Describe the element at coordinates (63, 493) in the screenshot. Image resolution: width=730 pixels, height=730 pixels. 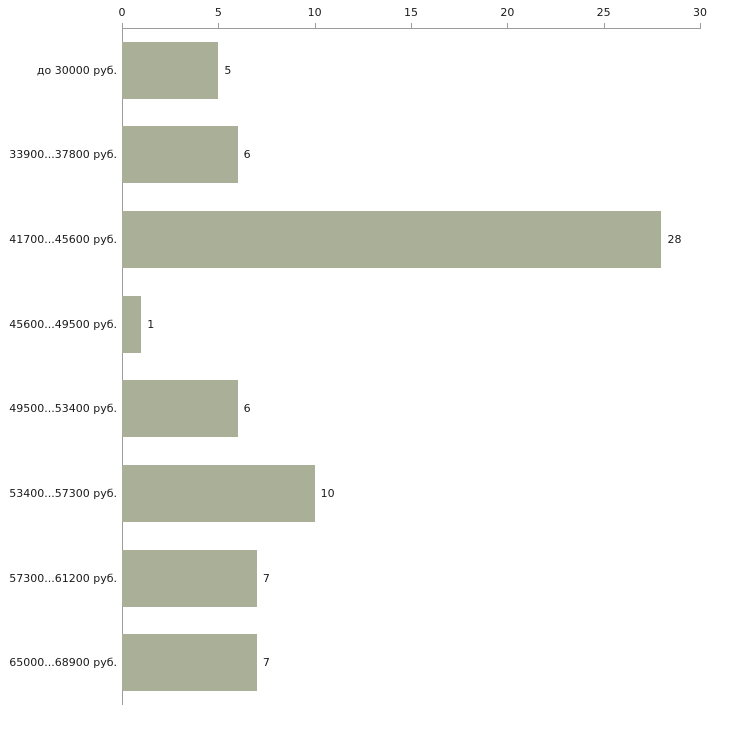
I see `category-label: 53400...57300 руб.` at that location.